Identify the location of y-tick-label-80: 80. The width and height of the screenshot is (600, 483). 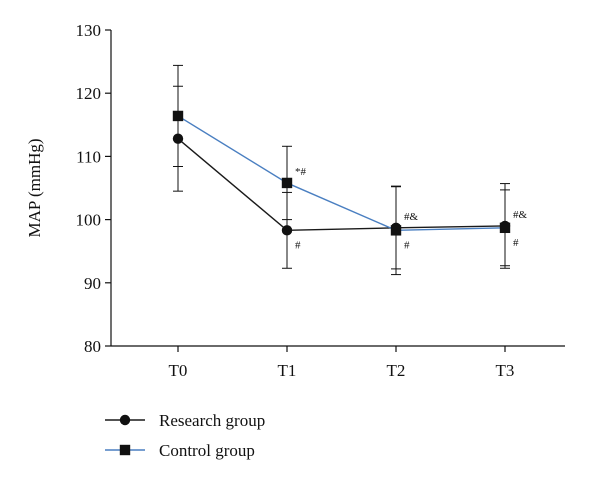
(92, 346).